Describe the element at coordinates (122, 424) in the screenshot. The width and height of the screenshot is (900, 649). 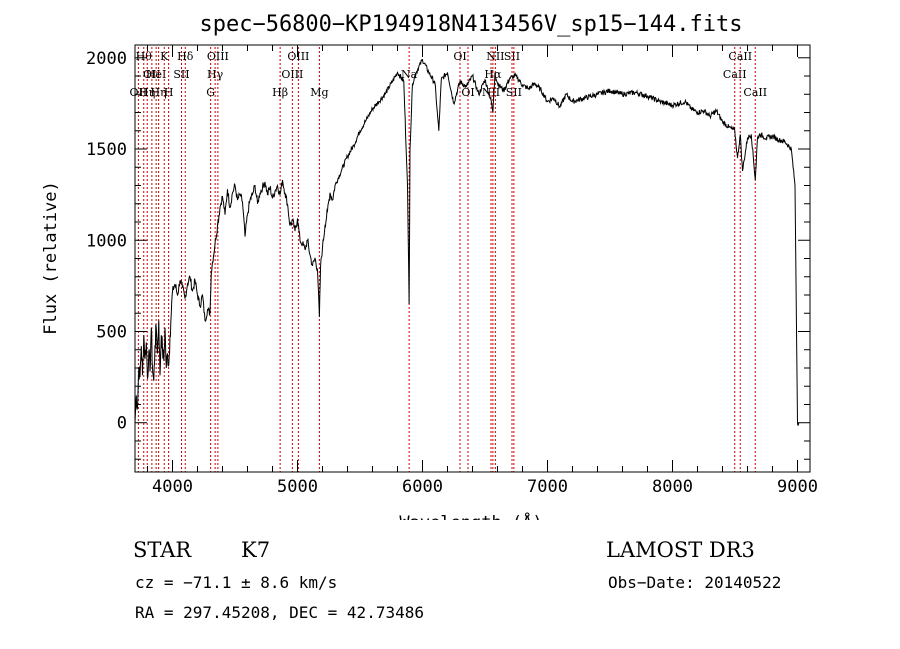
I see `y-tick-label: 0` at that location.